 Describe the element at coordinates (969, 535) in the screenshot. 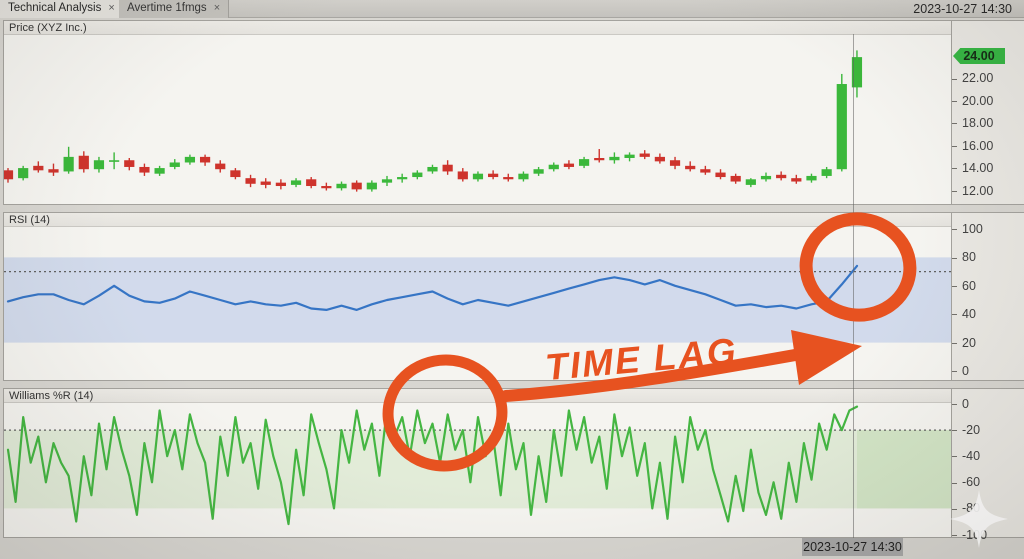

I see `axis-tick-label: -100` at that location.